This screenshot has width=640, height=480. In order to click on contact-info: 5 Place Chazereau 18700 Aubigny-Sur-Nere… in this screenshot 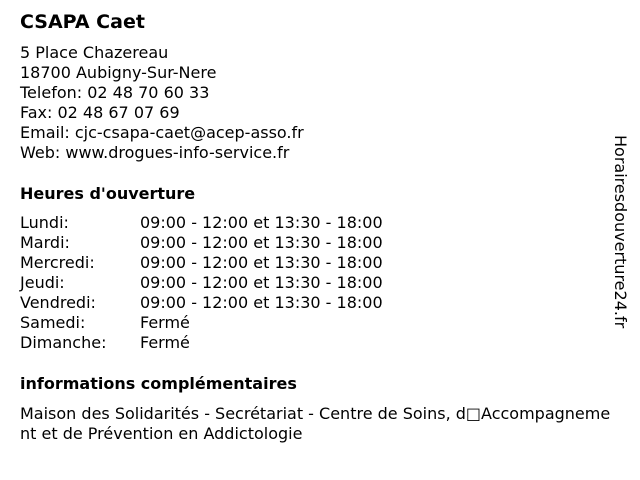, I will do `click(162, 103)`.